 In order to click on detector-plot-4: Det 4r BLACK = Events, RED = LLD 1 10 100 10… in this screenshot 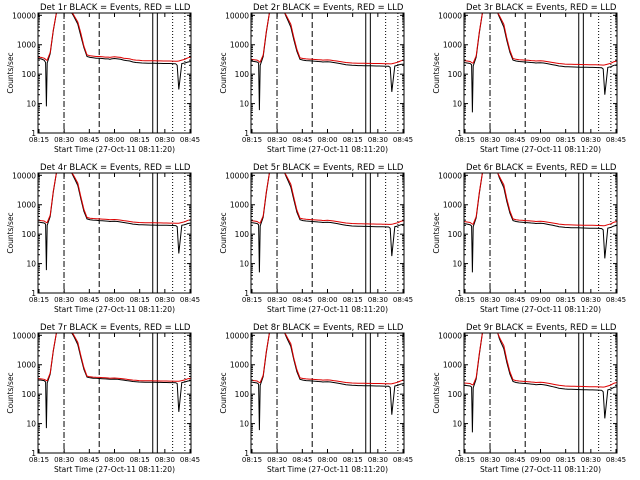, I will do `click(103, 238)`.